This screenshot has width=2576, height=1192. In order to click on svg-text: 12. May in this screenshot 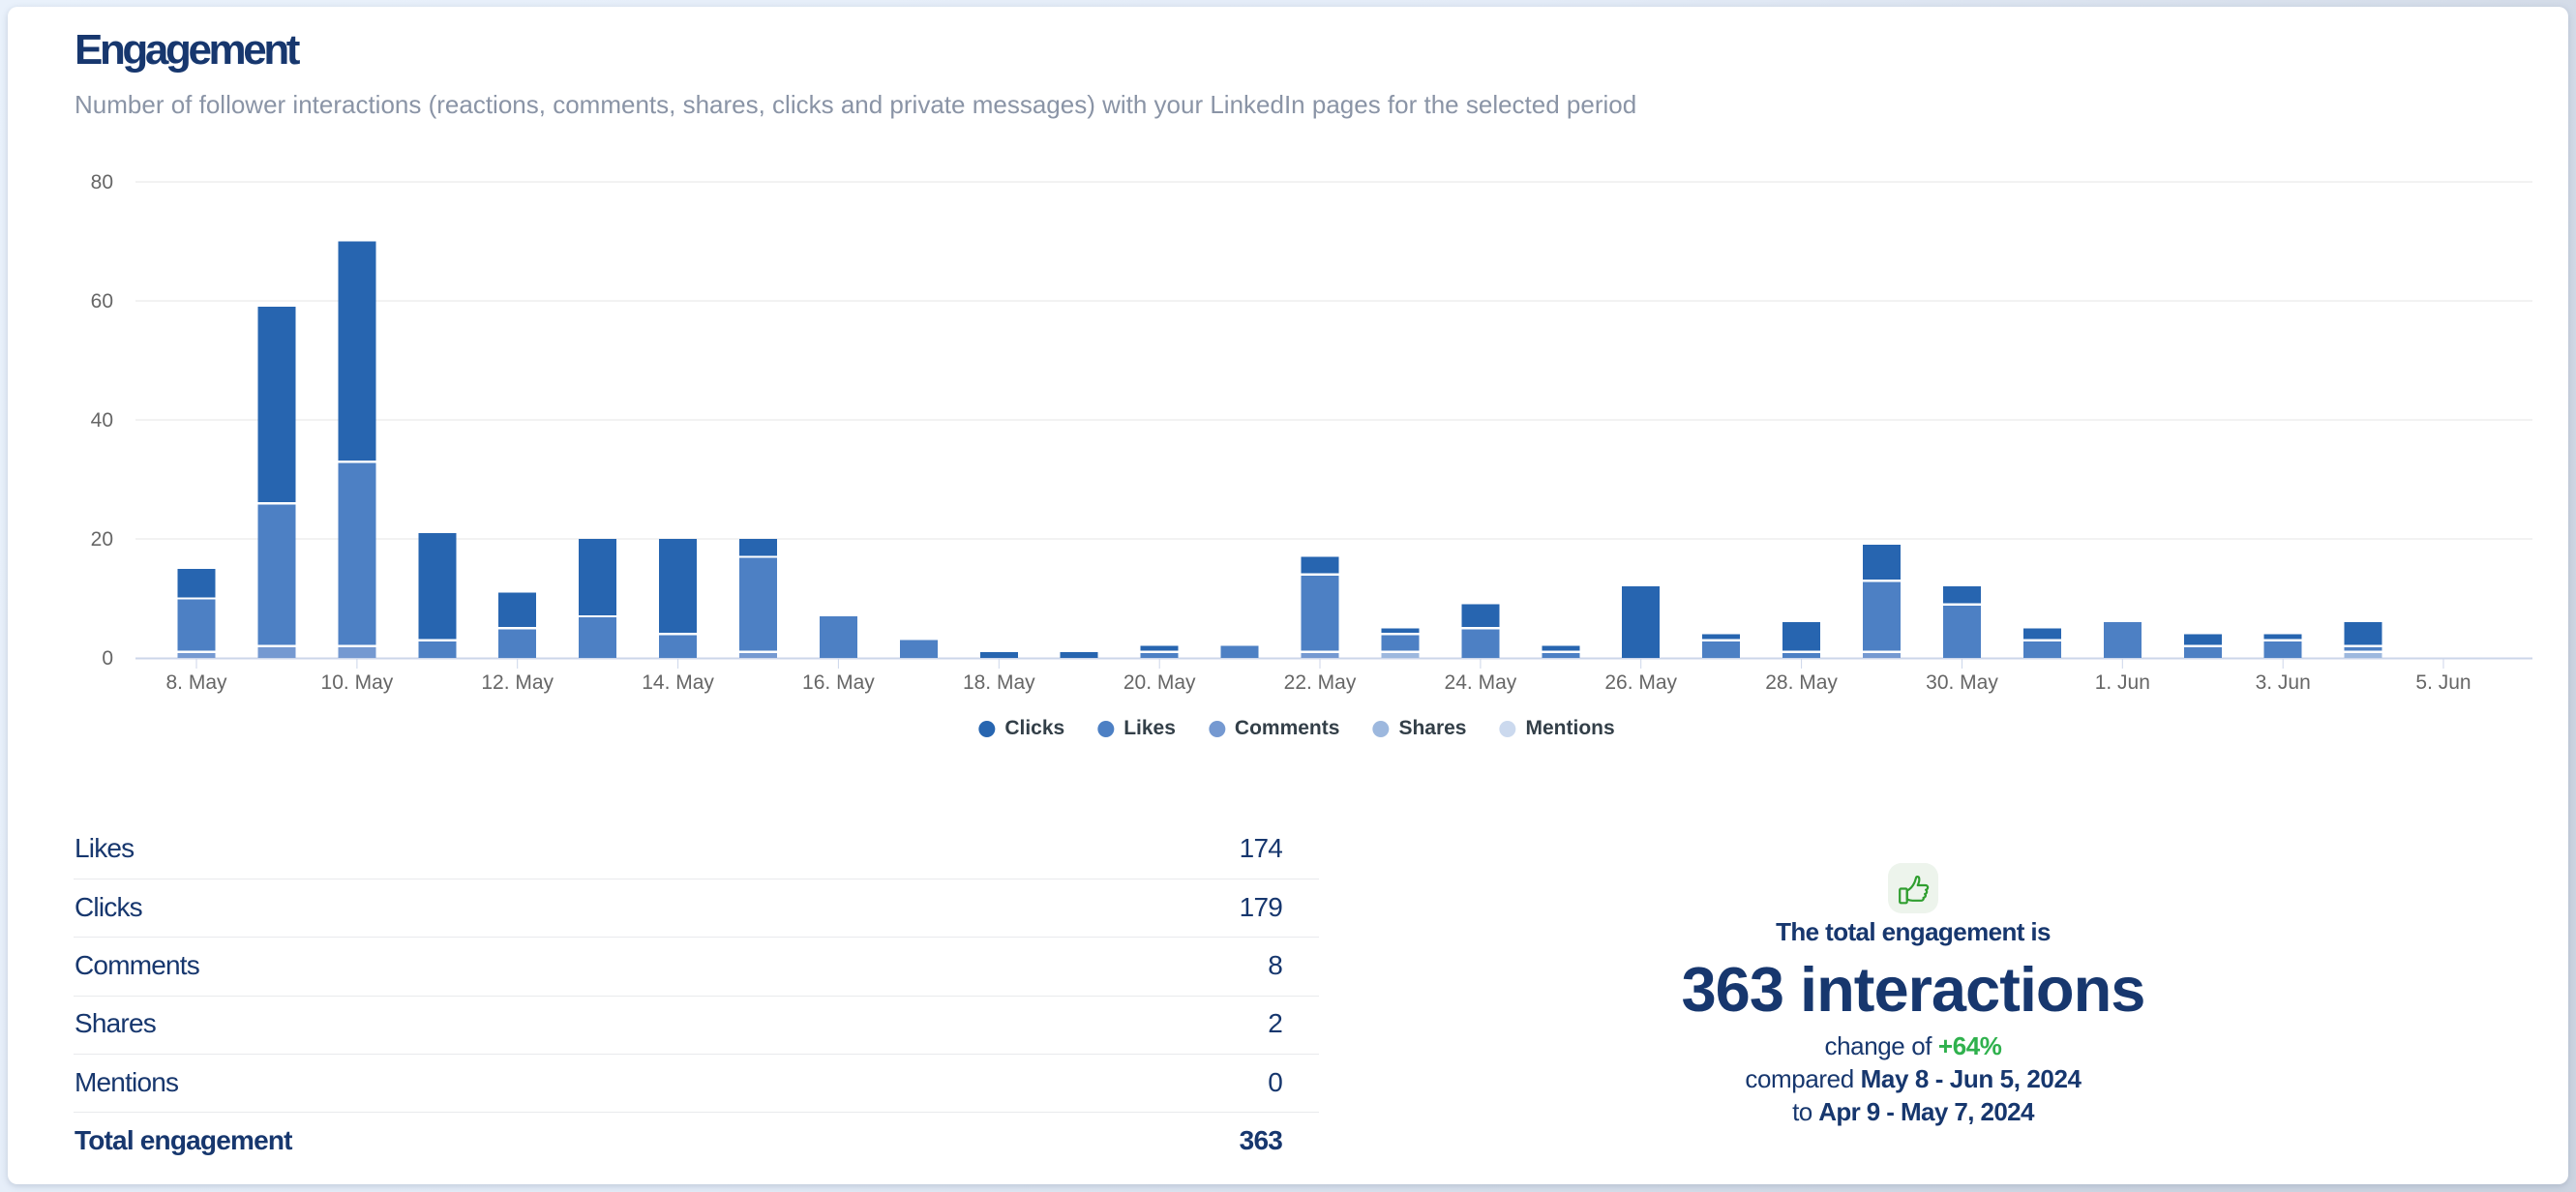, I will do `click(517, 682)`.